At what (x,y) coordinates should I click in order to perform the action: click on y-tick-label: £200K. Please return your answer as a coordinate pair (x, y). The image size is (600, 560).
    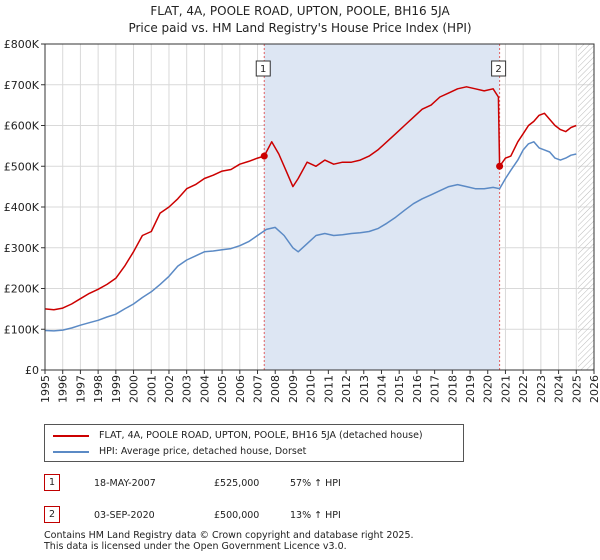
    Looking at the image, I should click on (22, 289).